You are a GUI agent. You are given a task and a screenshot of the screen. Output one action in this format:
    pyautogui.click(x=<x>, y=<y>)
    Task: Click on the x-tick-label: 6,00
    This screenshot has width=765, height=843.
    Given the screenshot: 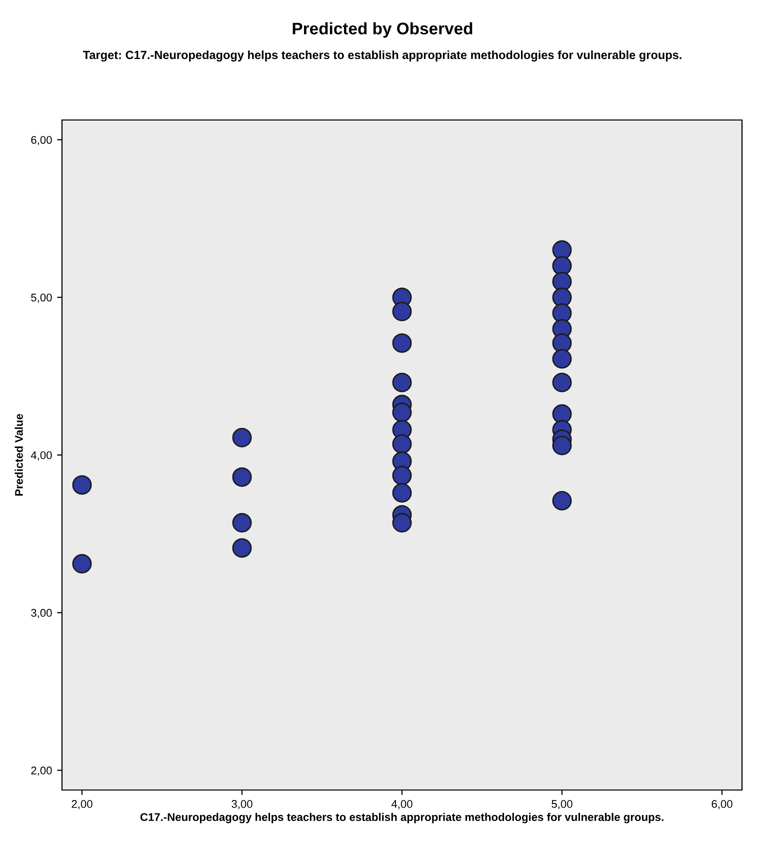 What is the action you would take?
    pyautogui.click(x=722, y=805)
    